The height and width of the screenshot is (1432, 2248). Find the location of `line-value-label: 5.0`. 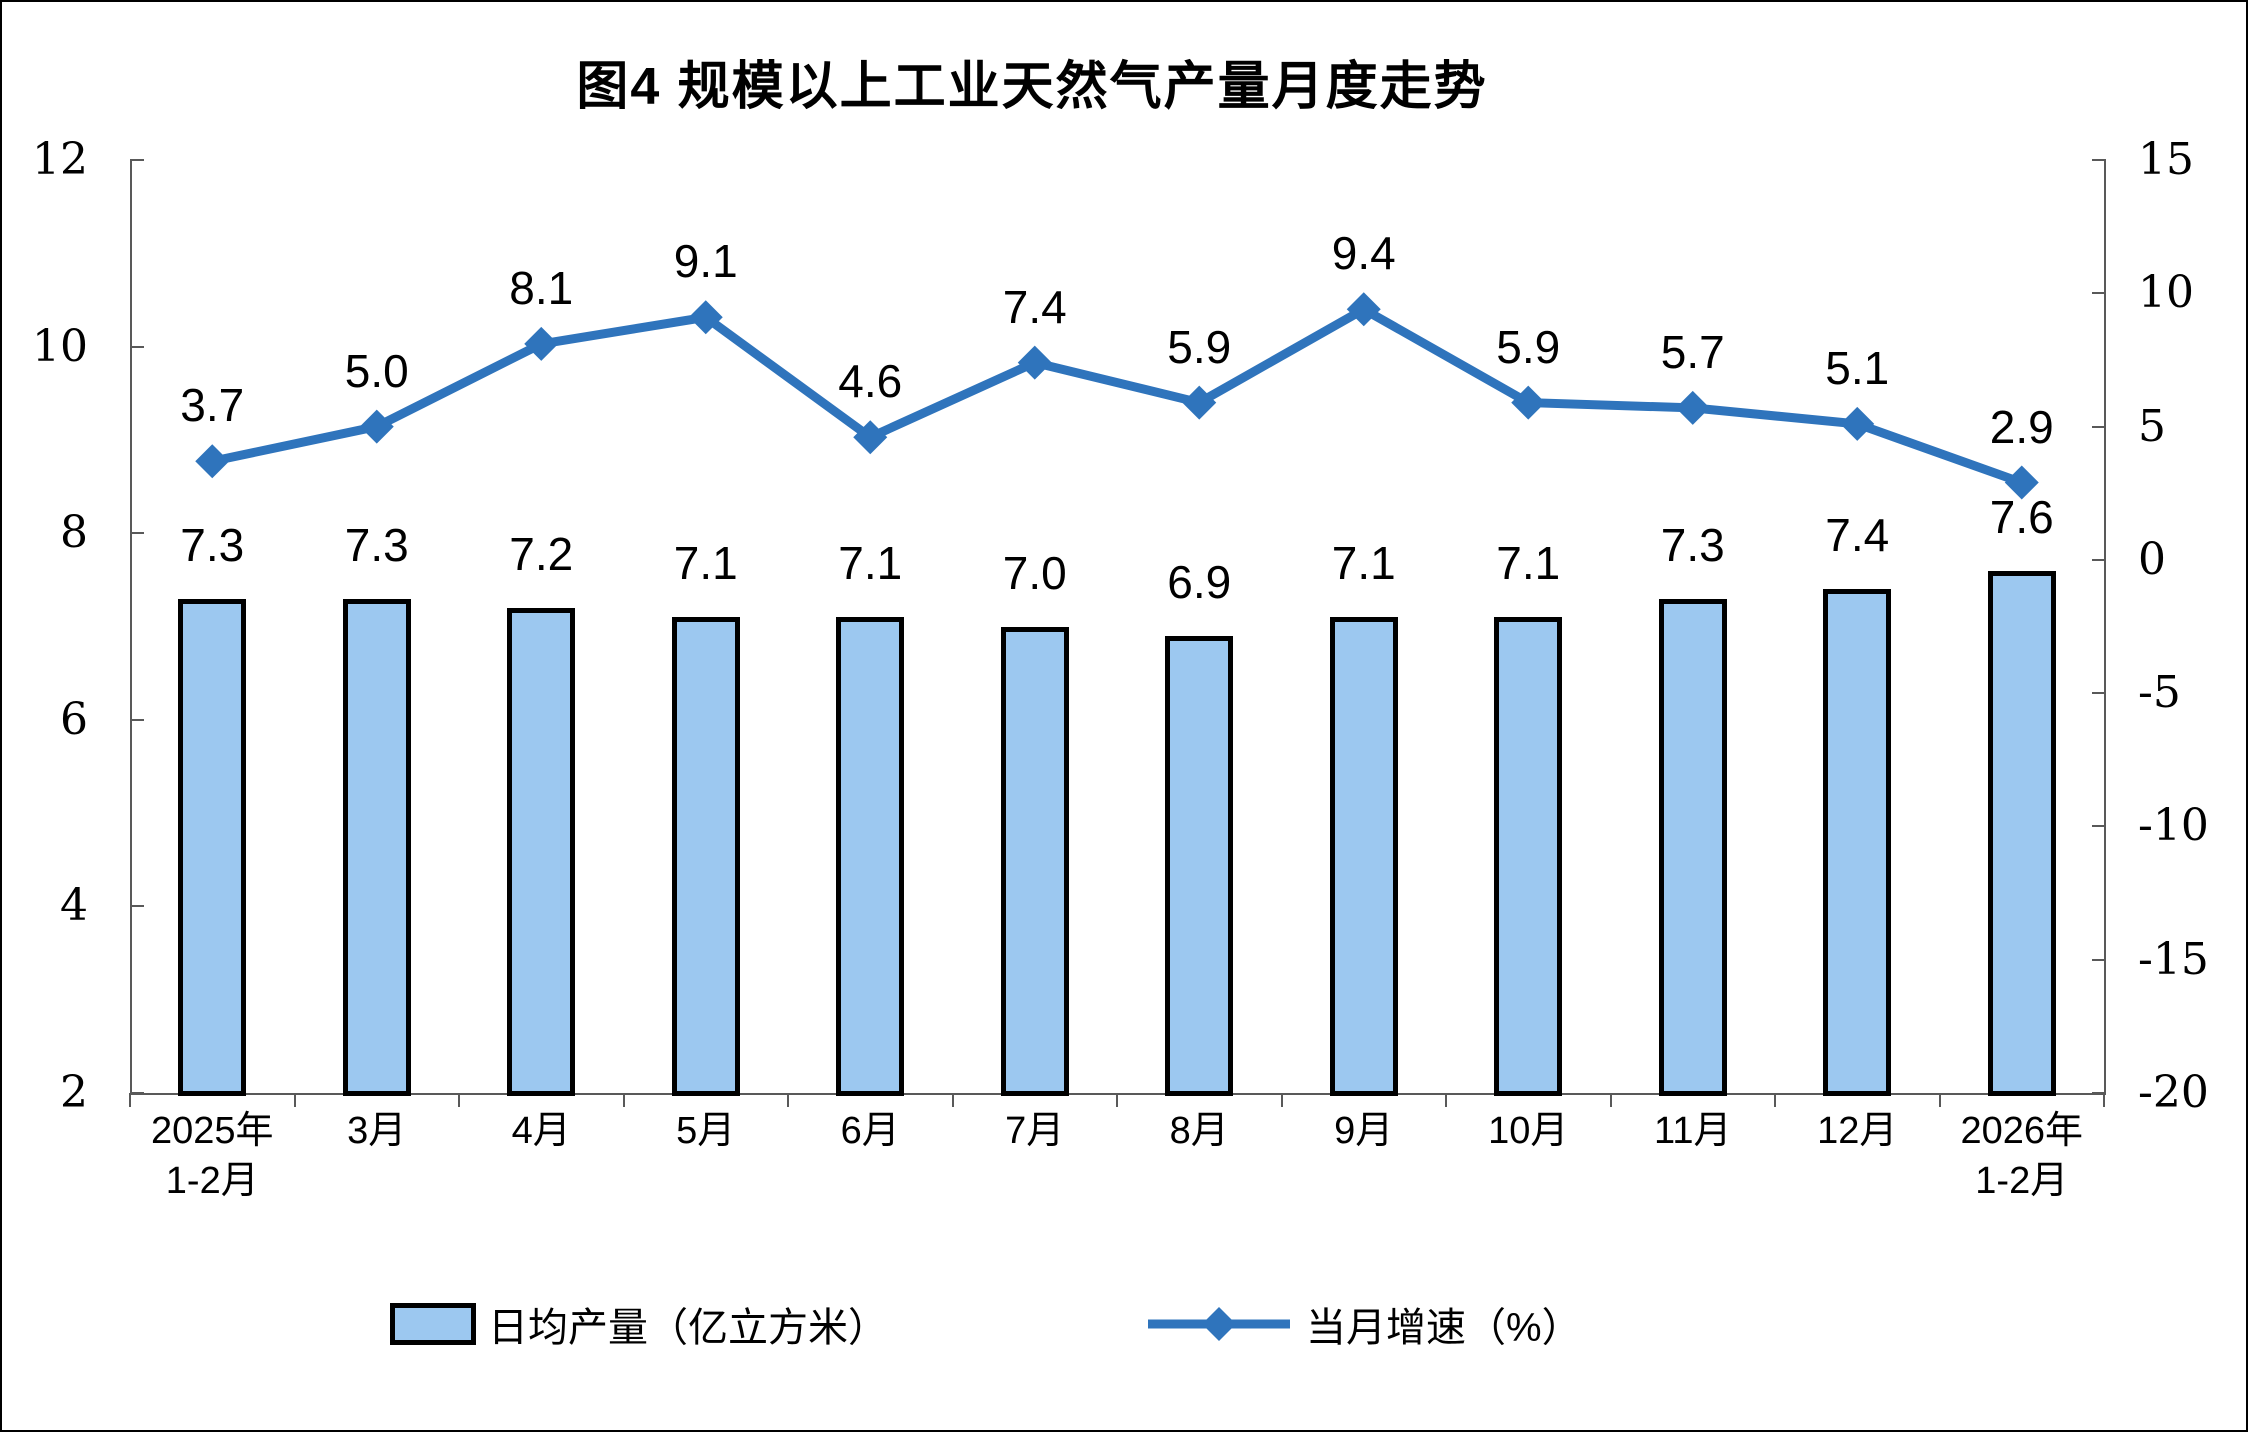

line-value-label: 5.0 is located at coordinates (376, 370).